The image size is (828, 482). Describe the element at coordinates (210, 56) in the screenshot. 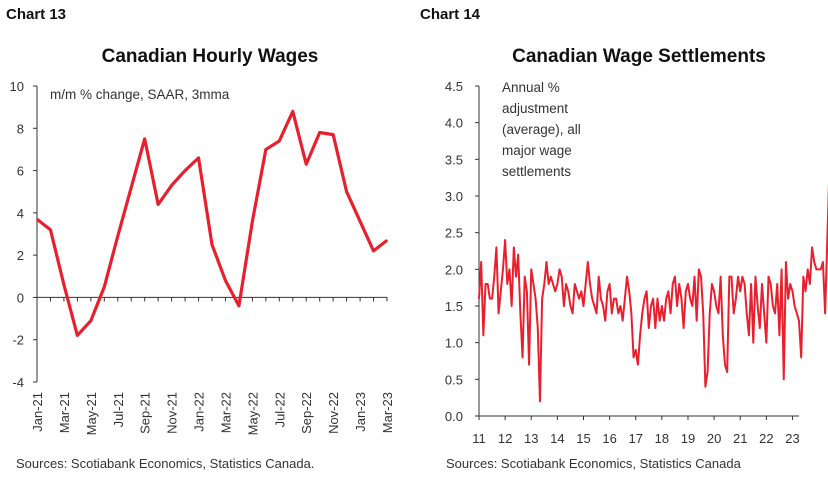

I see `chart-13-title: Canadian Hourly Wages` at that location.